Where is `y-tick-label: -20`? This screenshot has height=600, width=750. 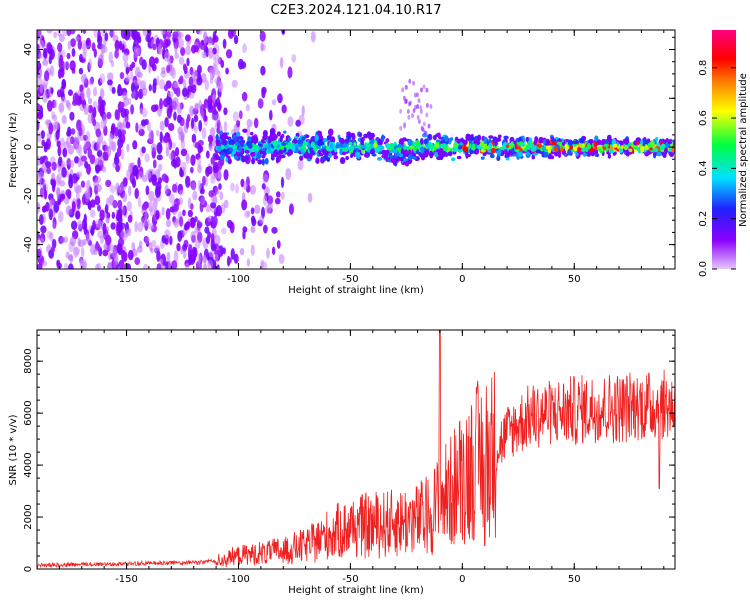
y-tick-label: -20 is located at coordinates (28, 196).